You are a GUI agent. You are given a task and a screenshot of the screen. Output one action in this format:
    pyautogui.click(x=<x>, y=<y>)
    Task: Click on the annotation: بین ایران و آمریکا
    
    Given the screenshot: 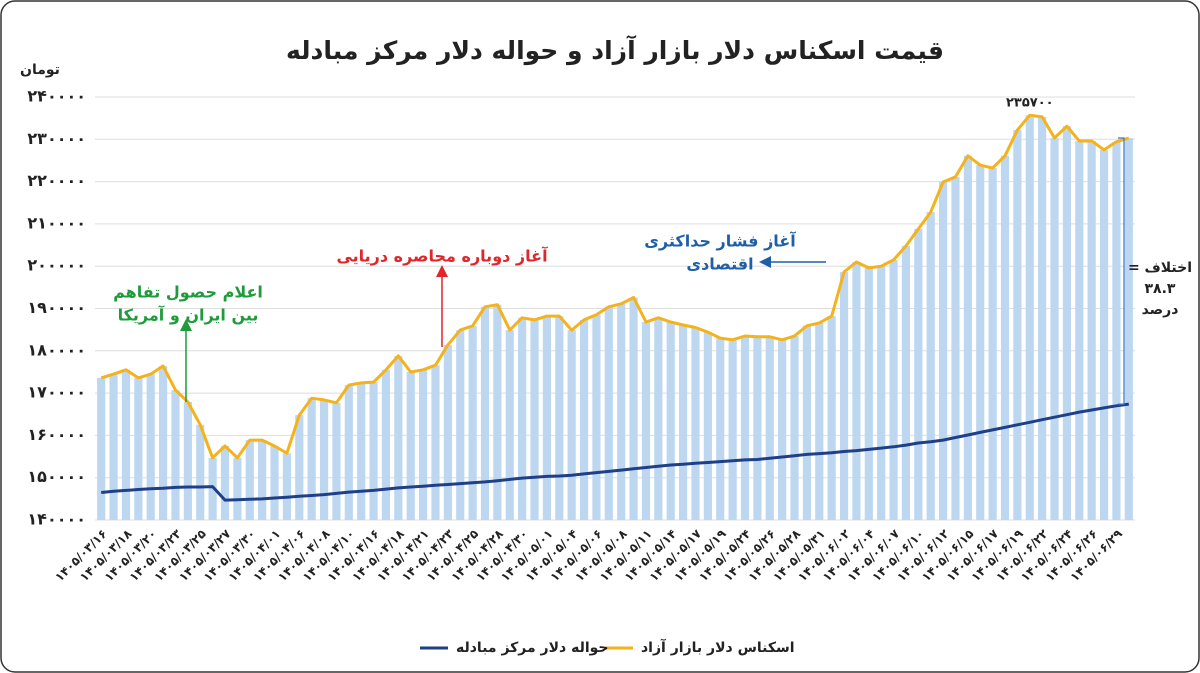 What is the action you would take?
    pyautogui.click(x=188, y=315)
    